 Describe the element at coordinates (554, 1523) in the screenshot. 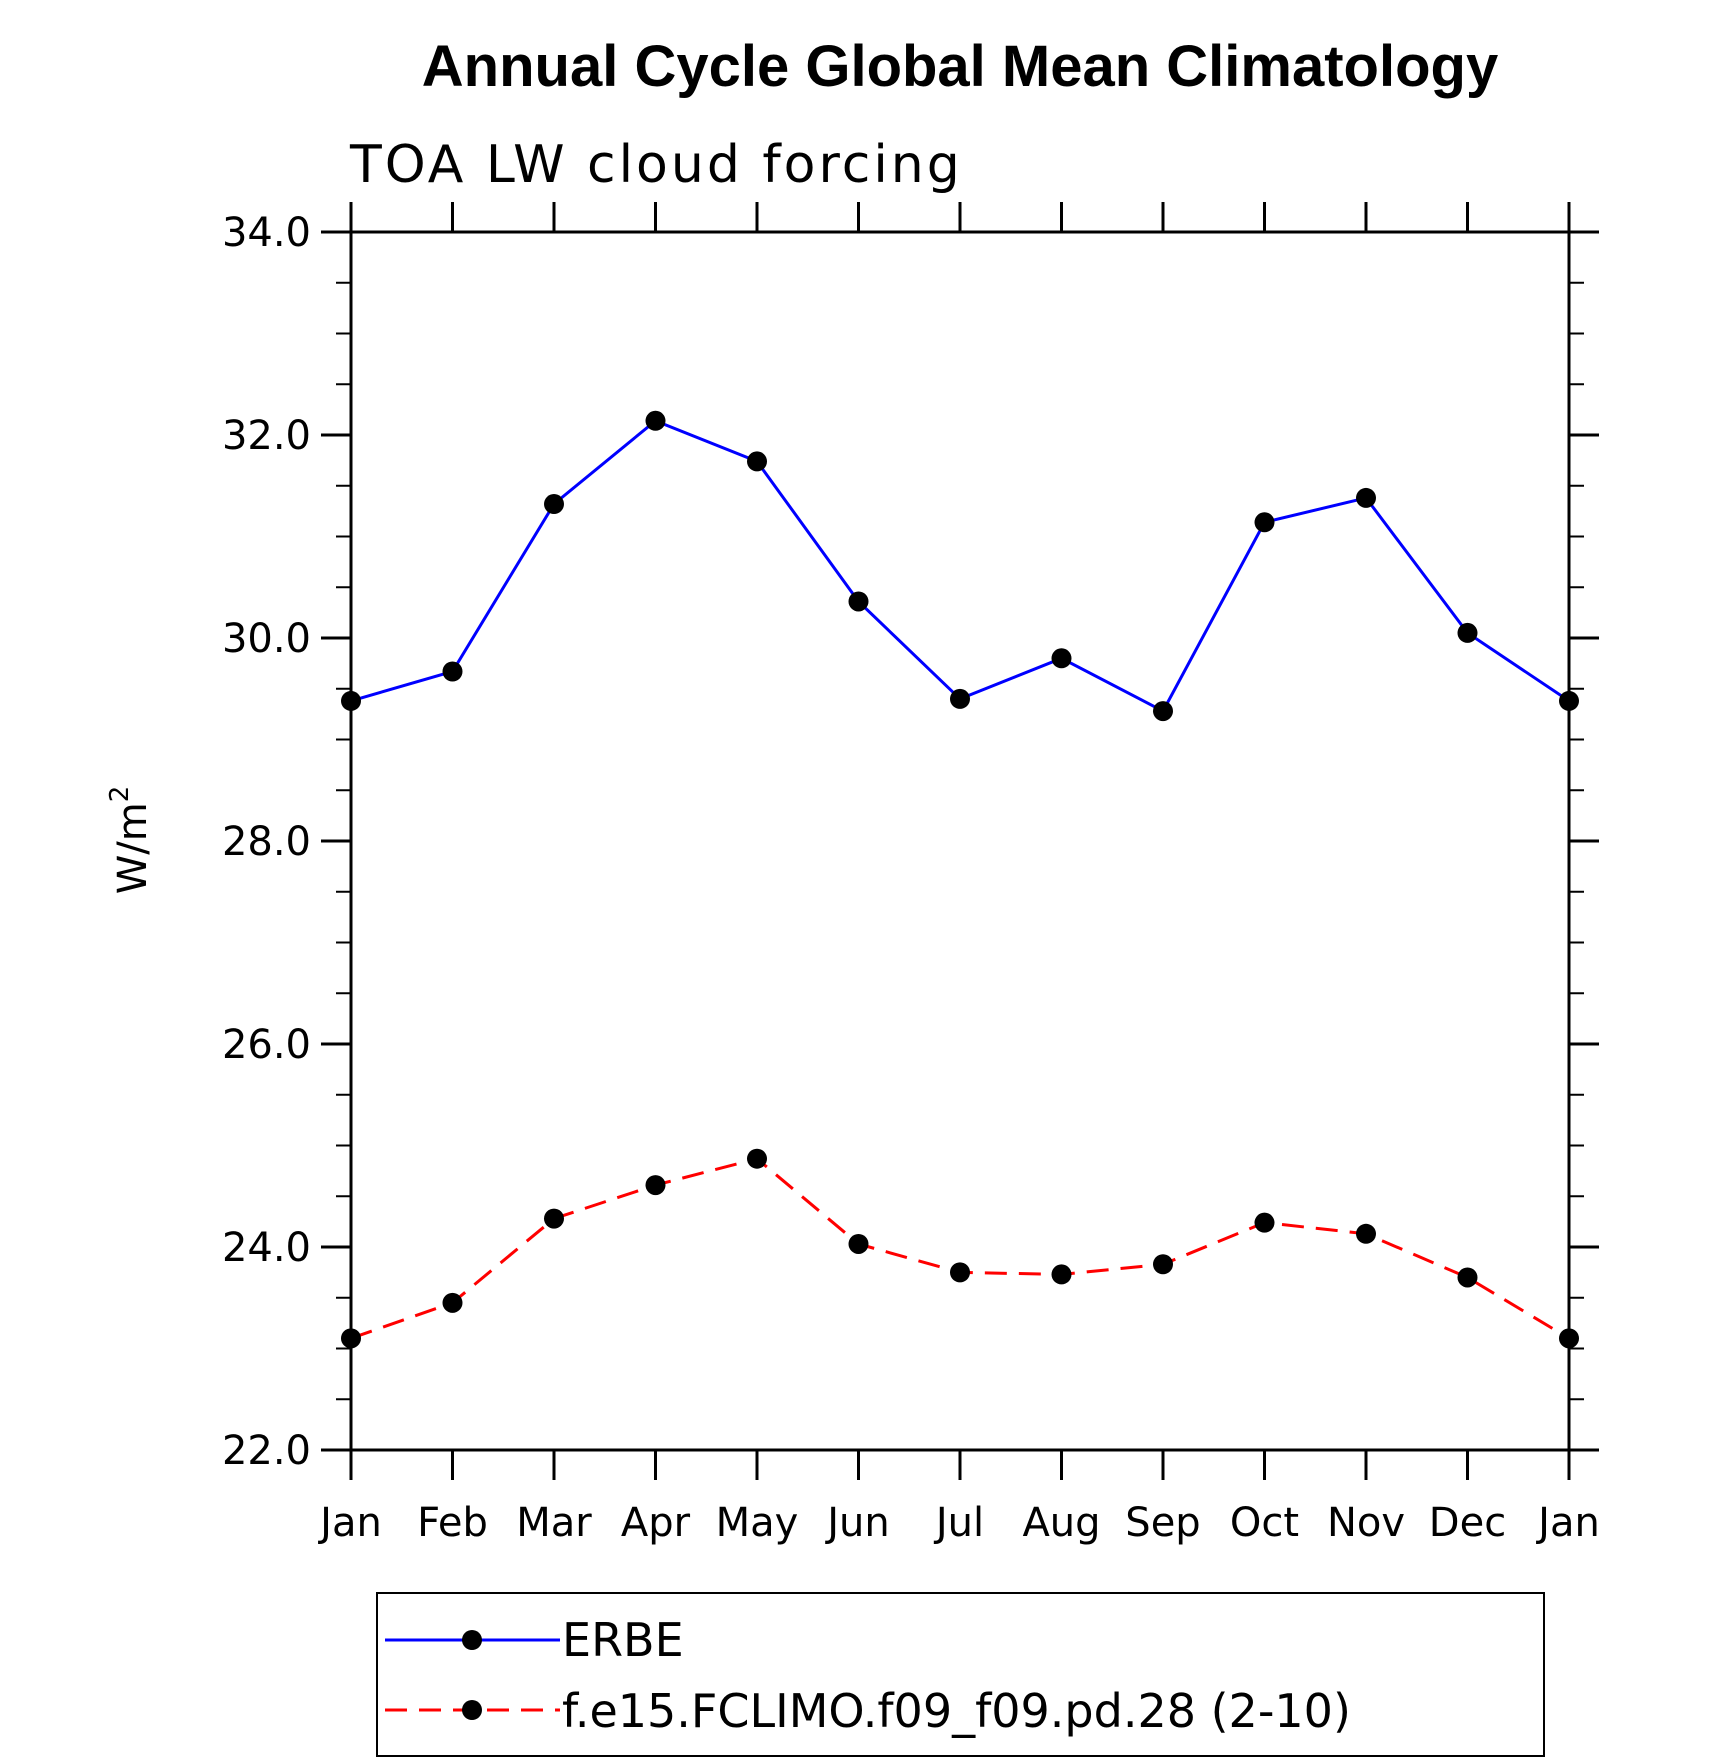

I see `x-tick-label: Mar` at that location.